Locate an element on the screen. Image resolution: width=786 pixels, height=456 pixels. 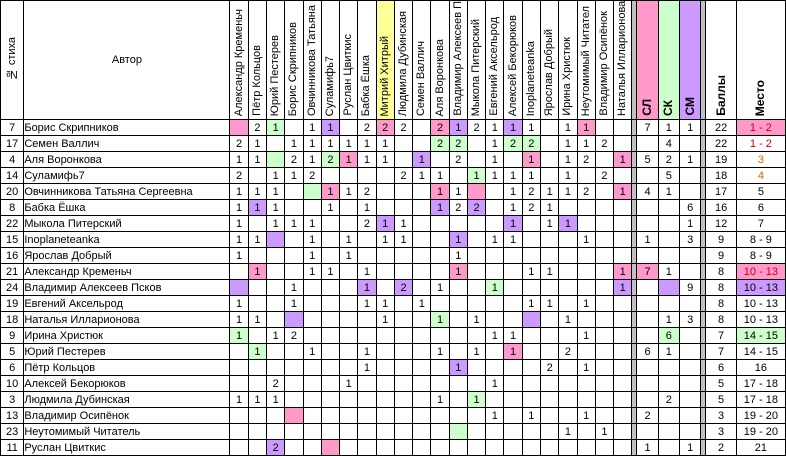
total-score: 2 is located at coordinates (721, 447).